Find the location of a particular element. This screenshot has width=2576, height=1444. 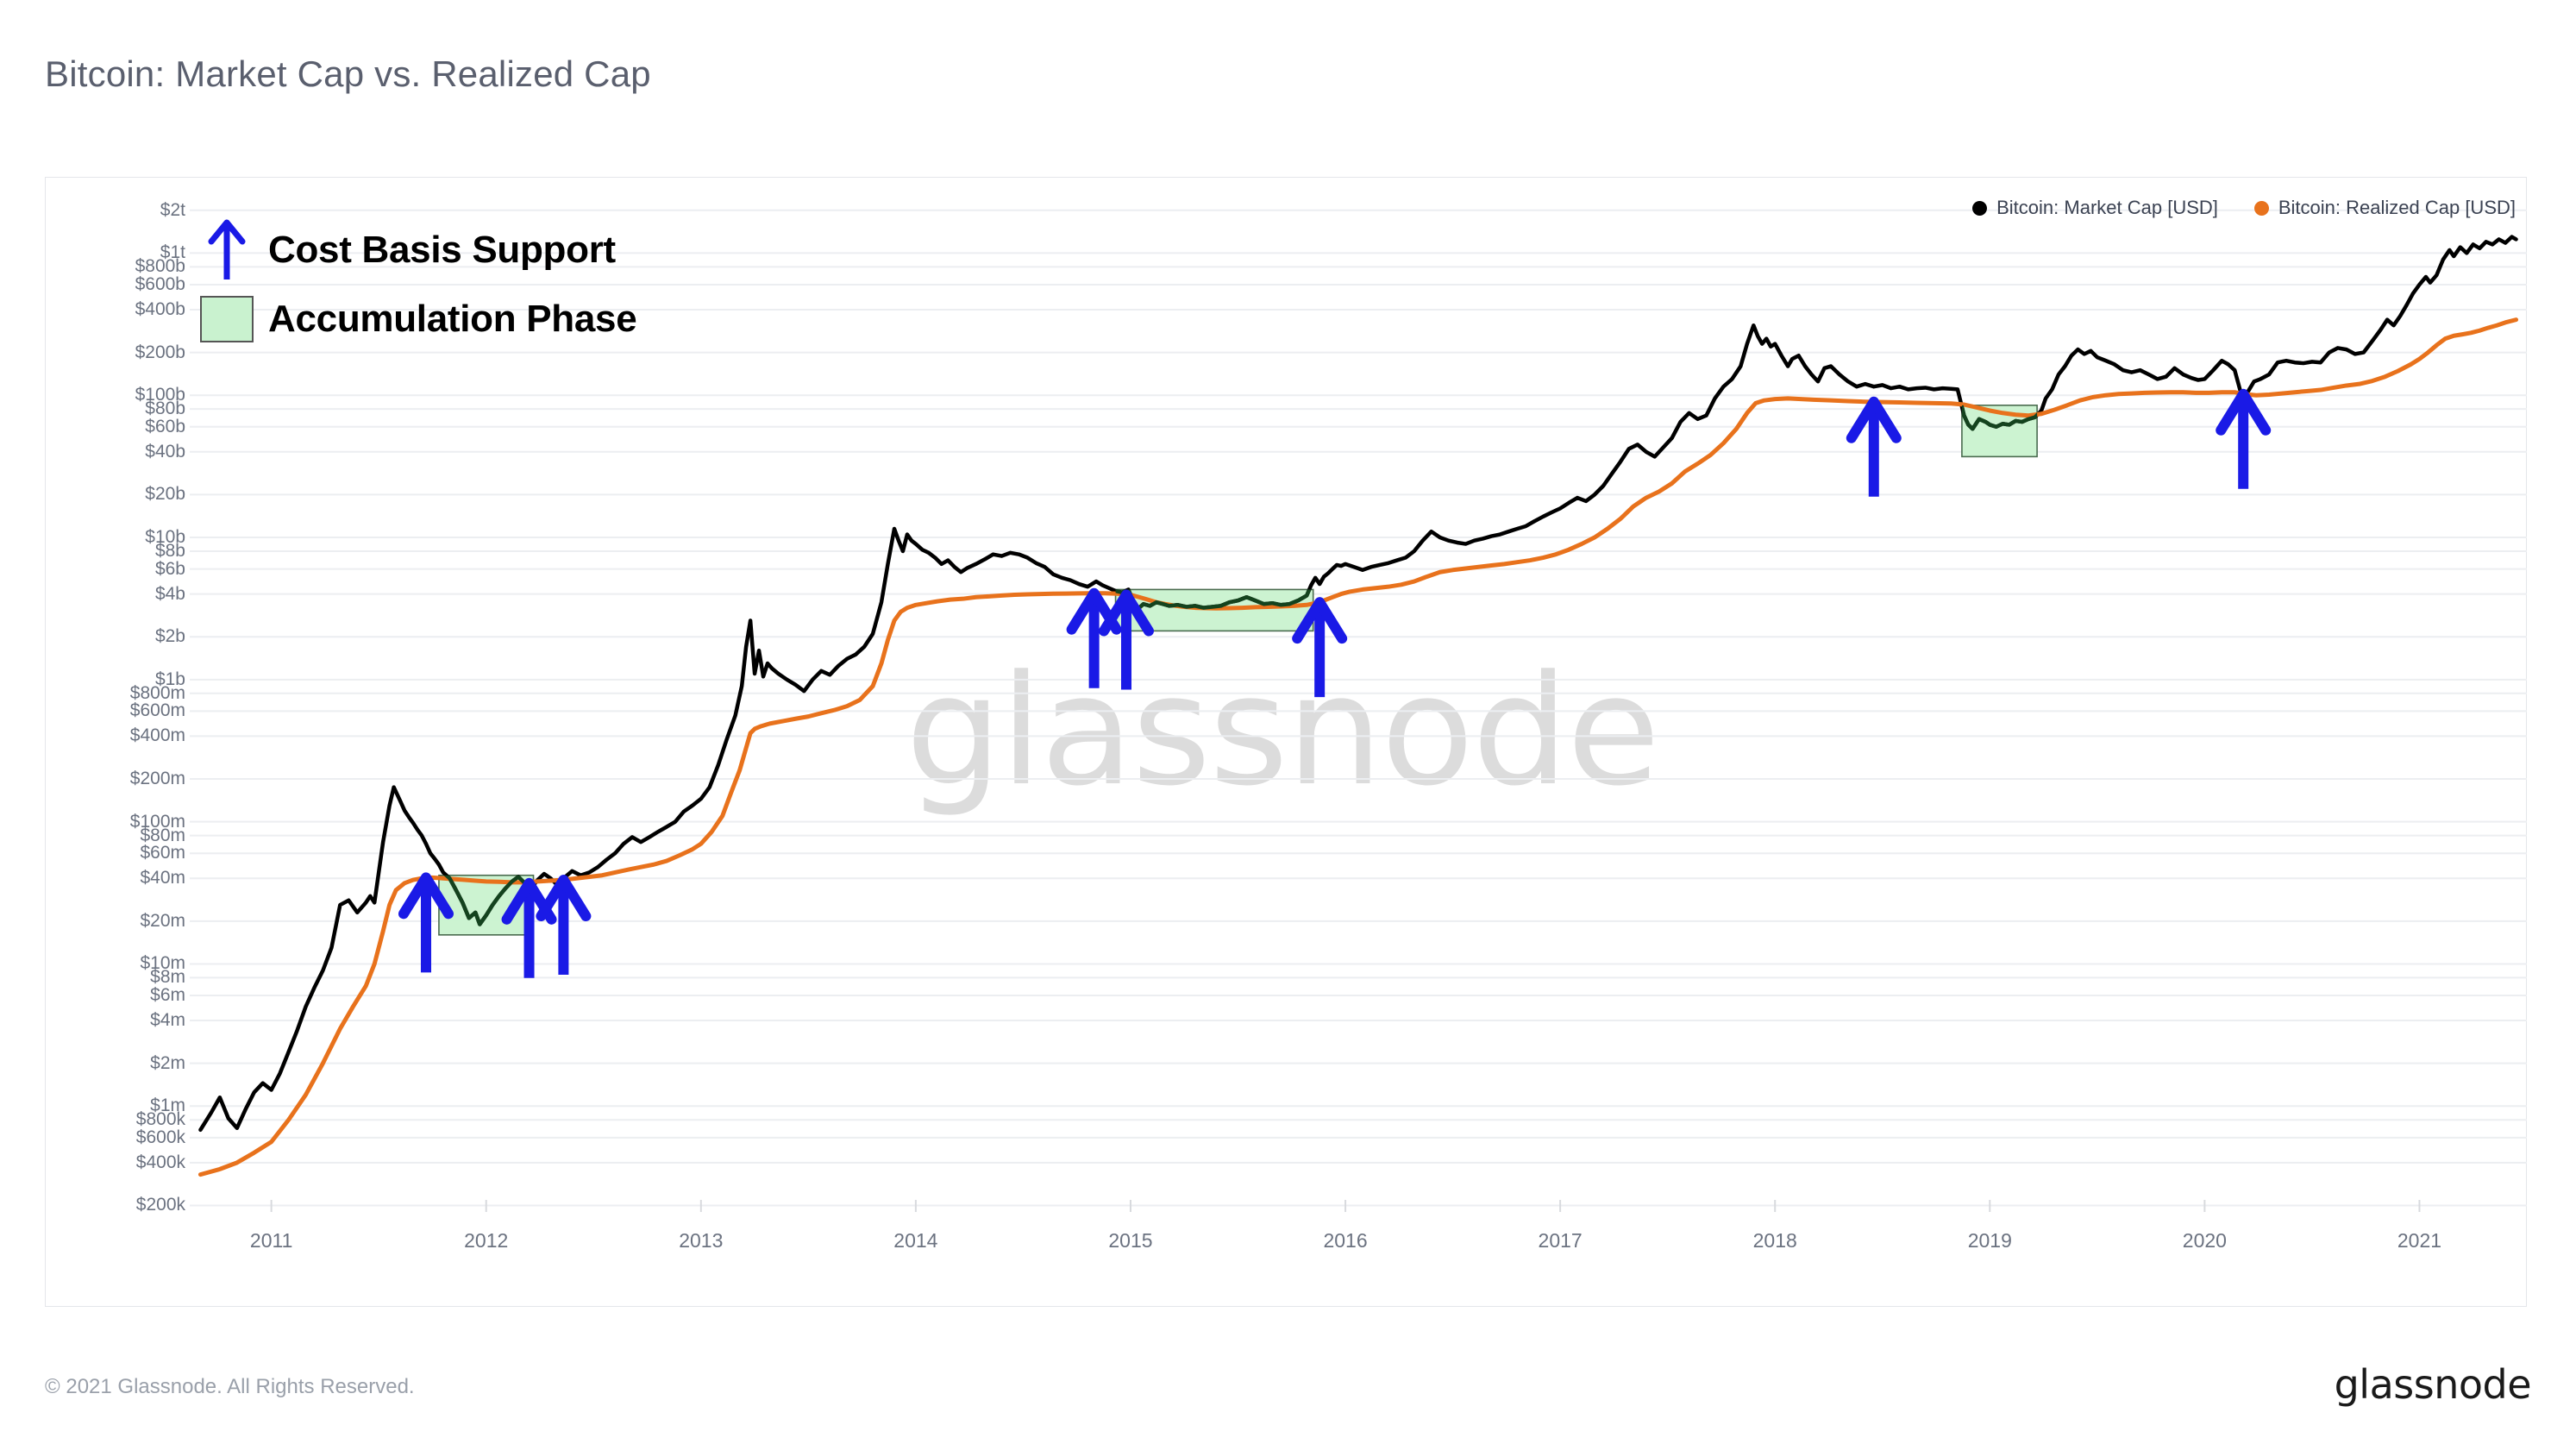

legend-item-label: Bitcoin: Realized Cap [USD] is located at coordinates (2397, 207).